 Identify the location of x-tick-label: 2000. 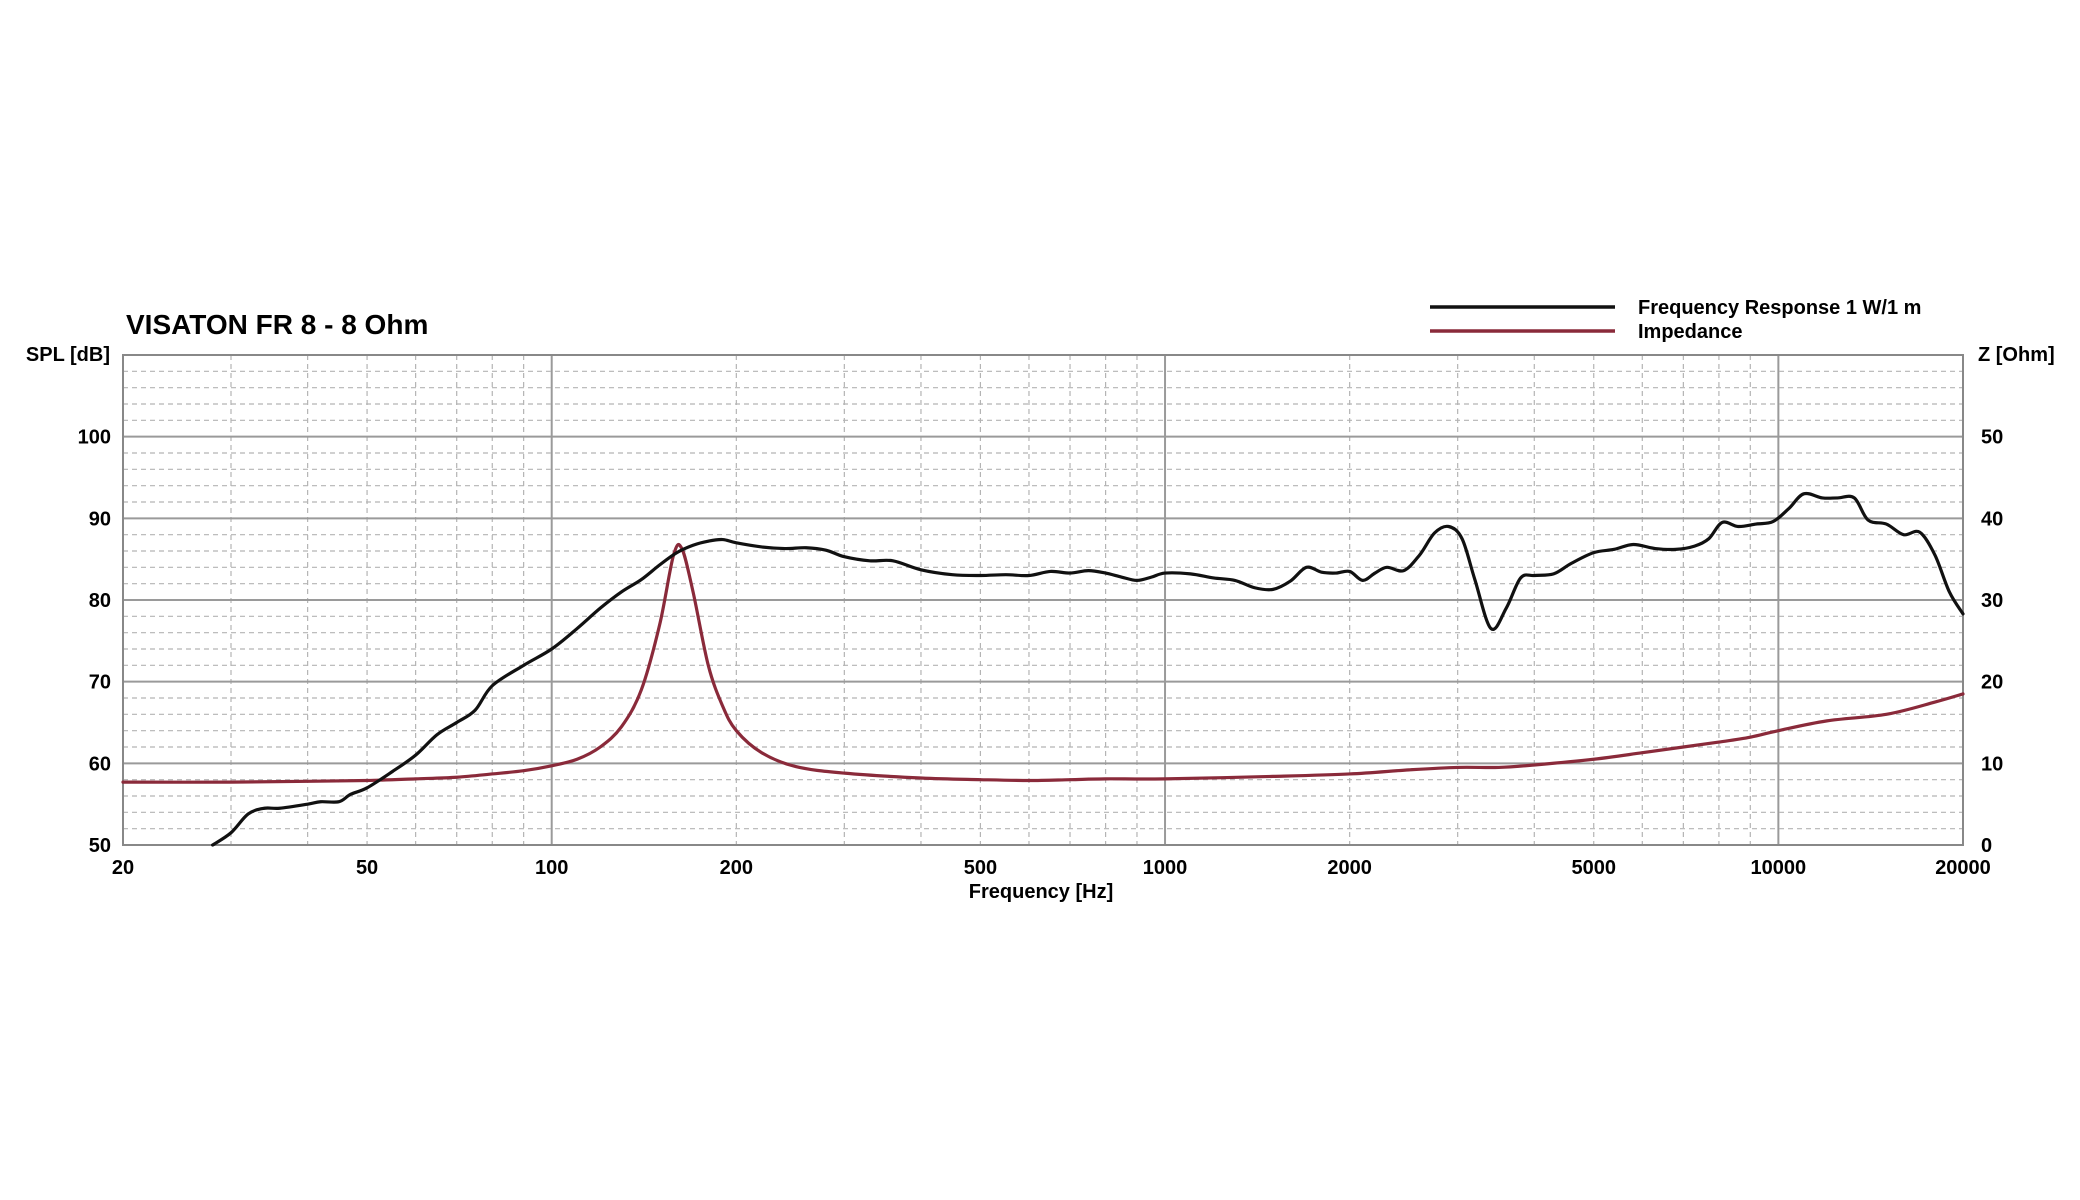
(1349, 868).